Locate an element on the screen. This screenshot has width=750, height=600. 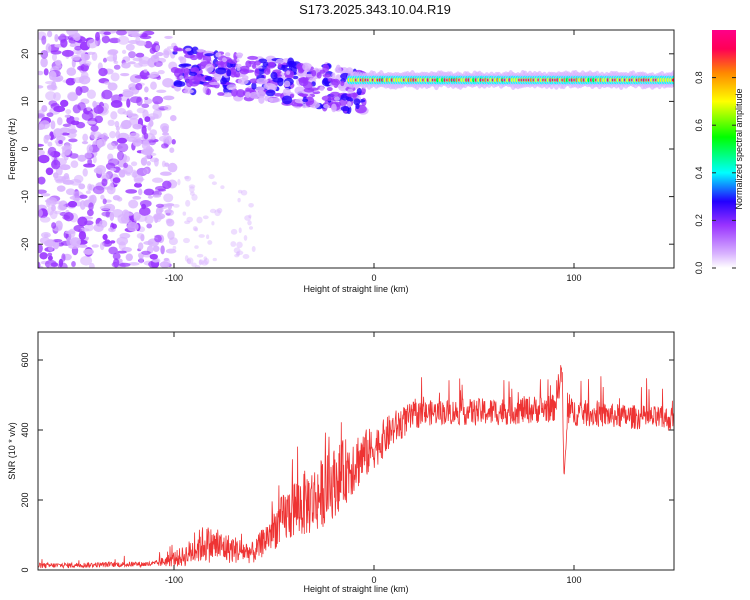
figure-title: S173.2025.343.10.04.R19 is located at coordinates (375, 9).